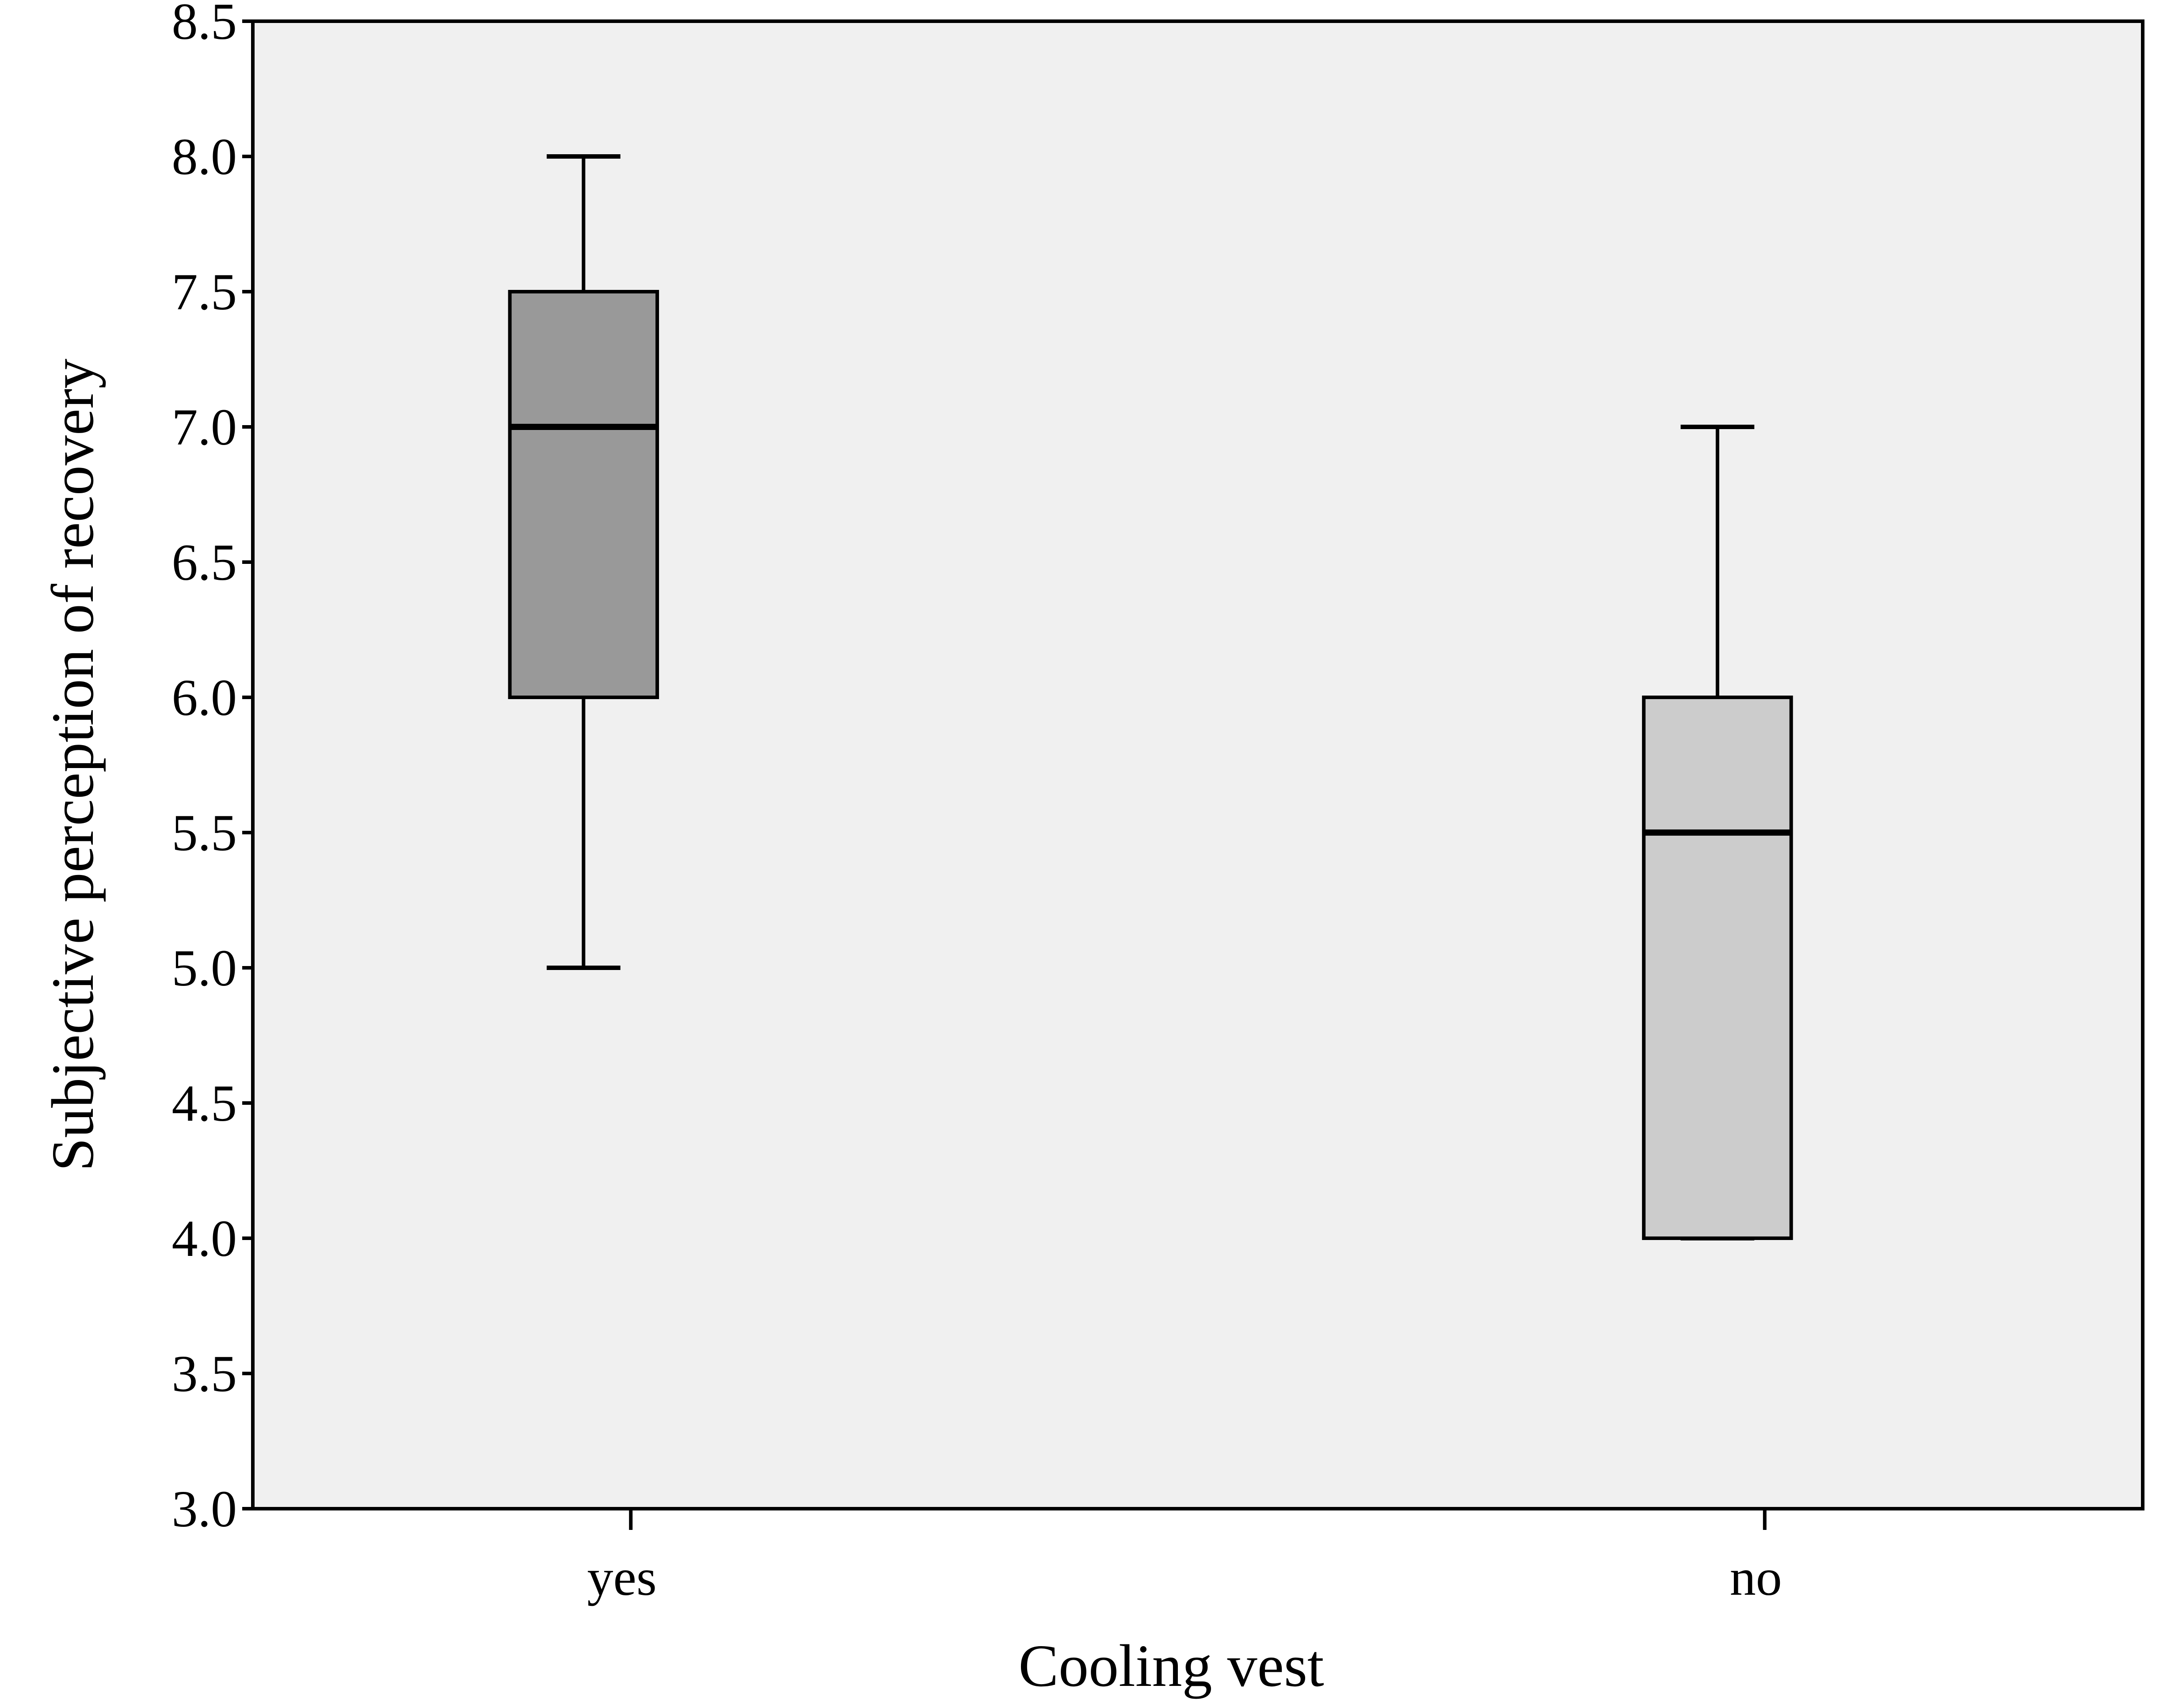 This screenshot has width=2171, height=1708. Describe the element at coordinates (204, 1509) in the screenshot. I see `y-tick-label: 3.0` at that location.